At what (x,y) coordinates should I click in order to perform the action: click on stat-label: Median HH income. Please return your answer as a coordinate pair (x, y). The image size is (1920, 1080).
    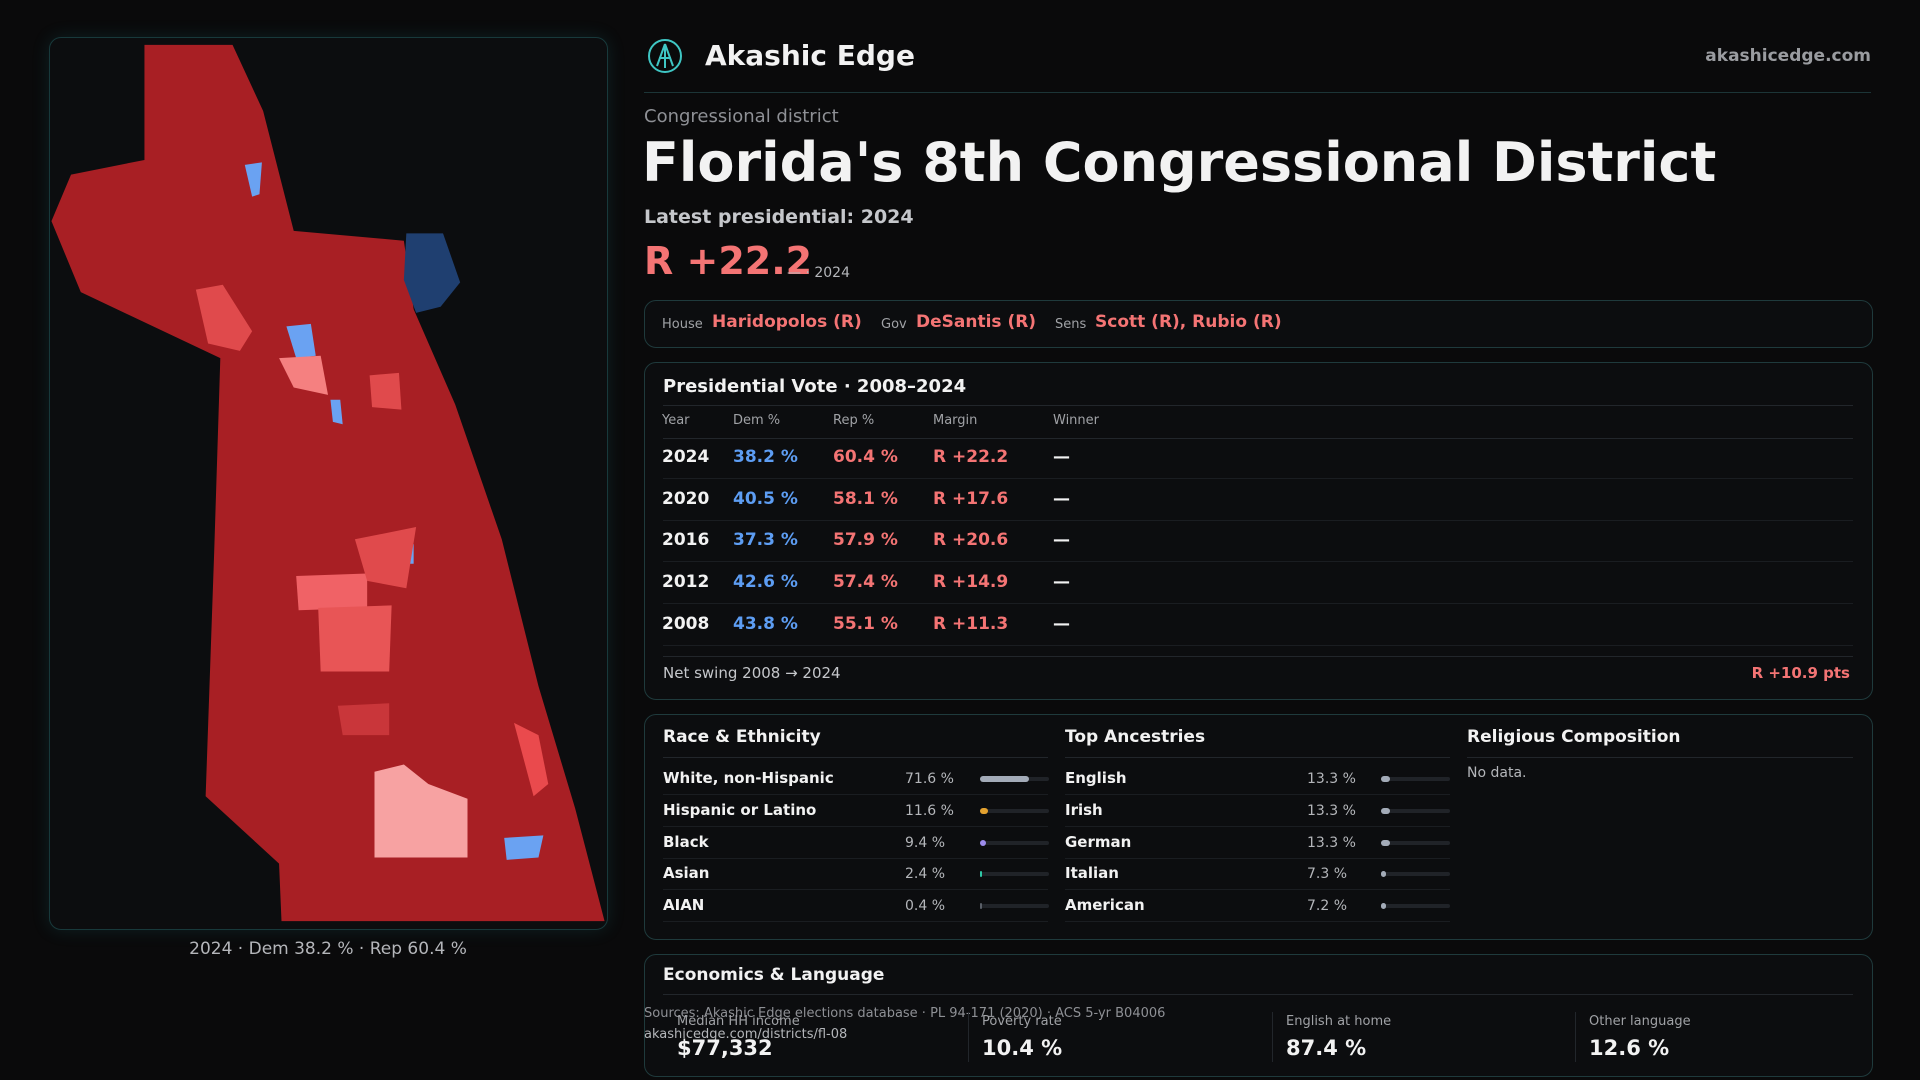
    Looking at the image, I should click on (738, 1021).